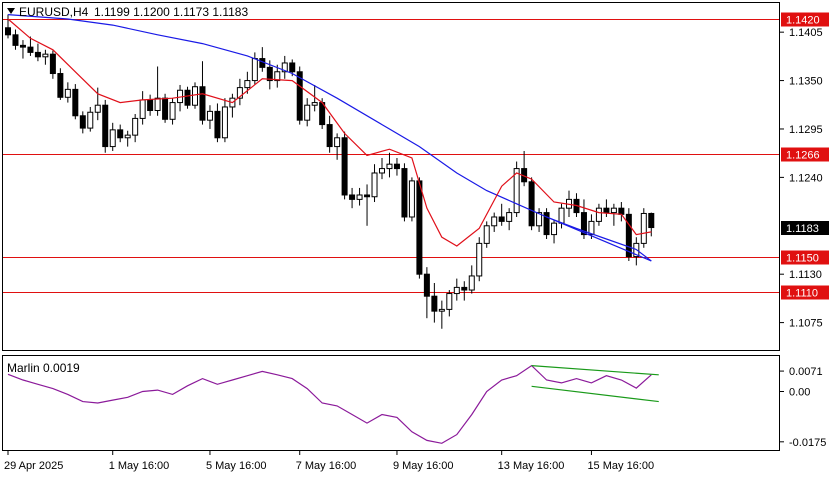  What do you see at coordinates (43, 368) in the screenshot?
I see `indicator-label: Marlin 0.0019` at bounding box center [43, 368].